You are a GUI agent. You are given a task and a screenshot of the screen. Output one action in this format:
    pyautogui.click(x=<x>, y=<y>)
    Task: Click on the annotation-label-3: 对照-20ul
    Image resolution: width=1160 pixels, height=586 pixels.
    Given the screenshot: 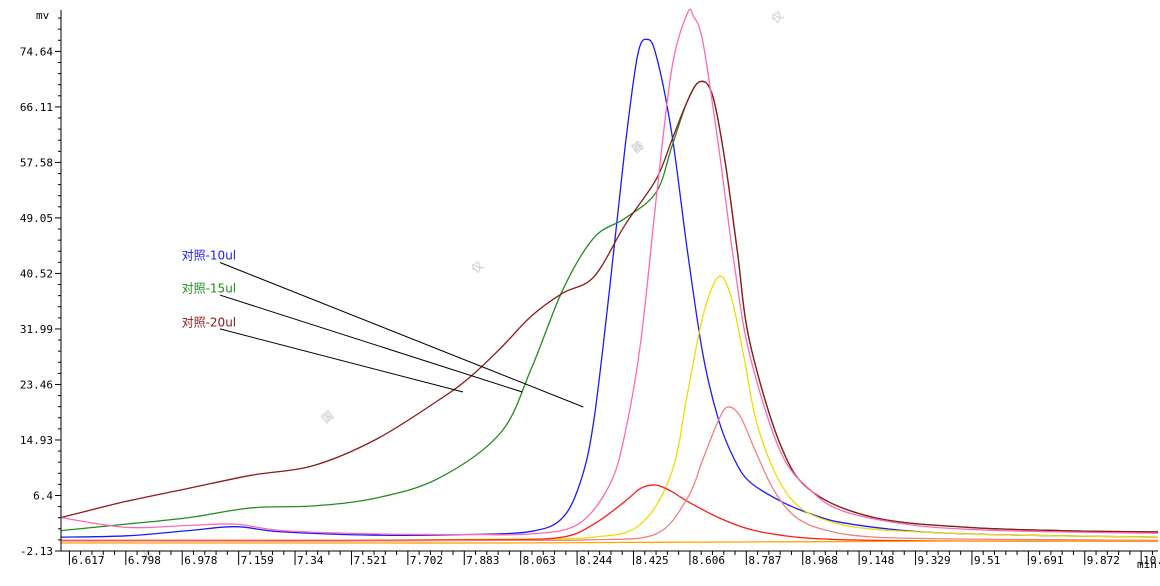 What is the action you would take?
    pyautogui.click(x=209, y=322)
    